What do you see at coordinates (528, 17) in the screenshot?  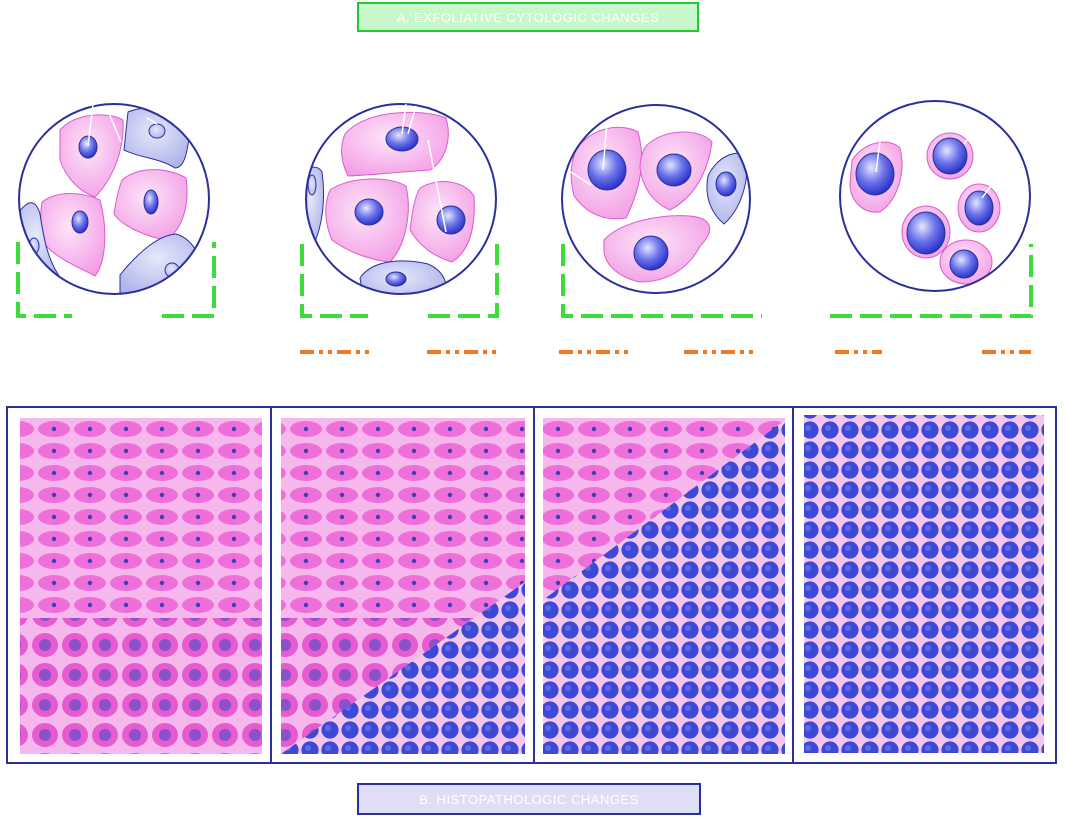 I see `panel-a-title: A. EXFOLIATIVE CYTOLOGIC CHANGES` at bounding box center [528, 17].